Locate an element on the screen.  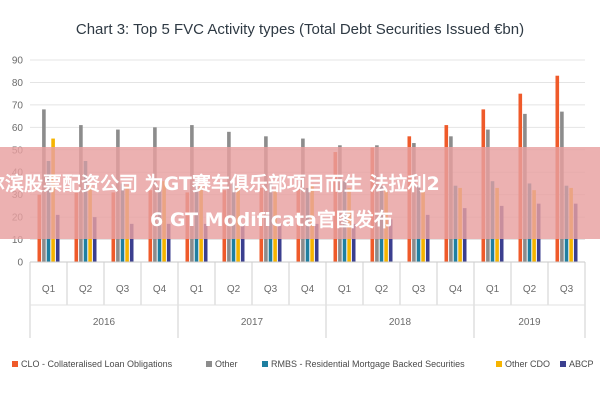
banner-text-line-1: 尔滨股票配资公司 为GT赛车俱乐部项目而生 法拉利2 is located at coordinates (220, 184).